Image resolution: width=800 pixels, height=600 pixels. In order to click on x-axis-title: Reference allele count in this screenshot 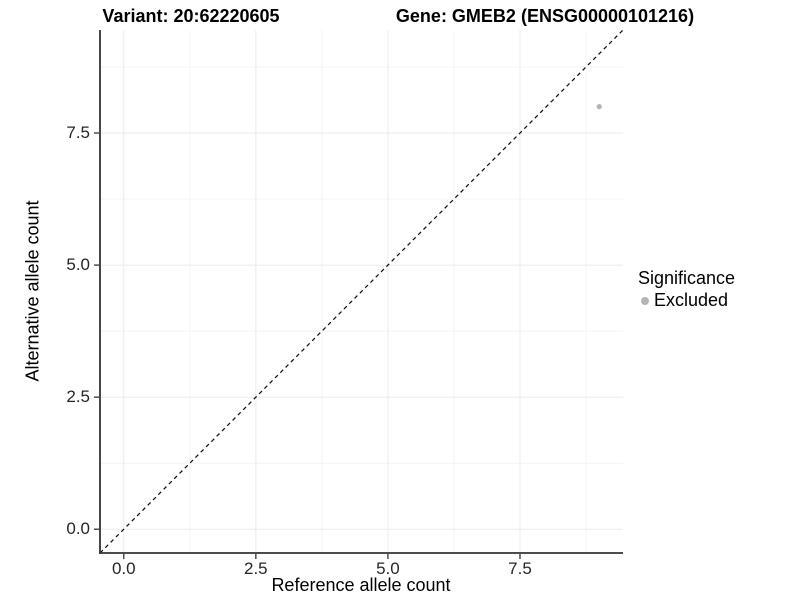, I will do `click(361, 585)`.